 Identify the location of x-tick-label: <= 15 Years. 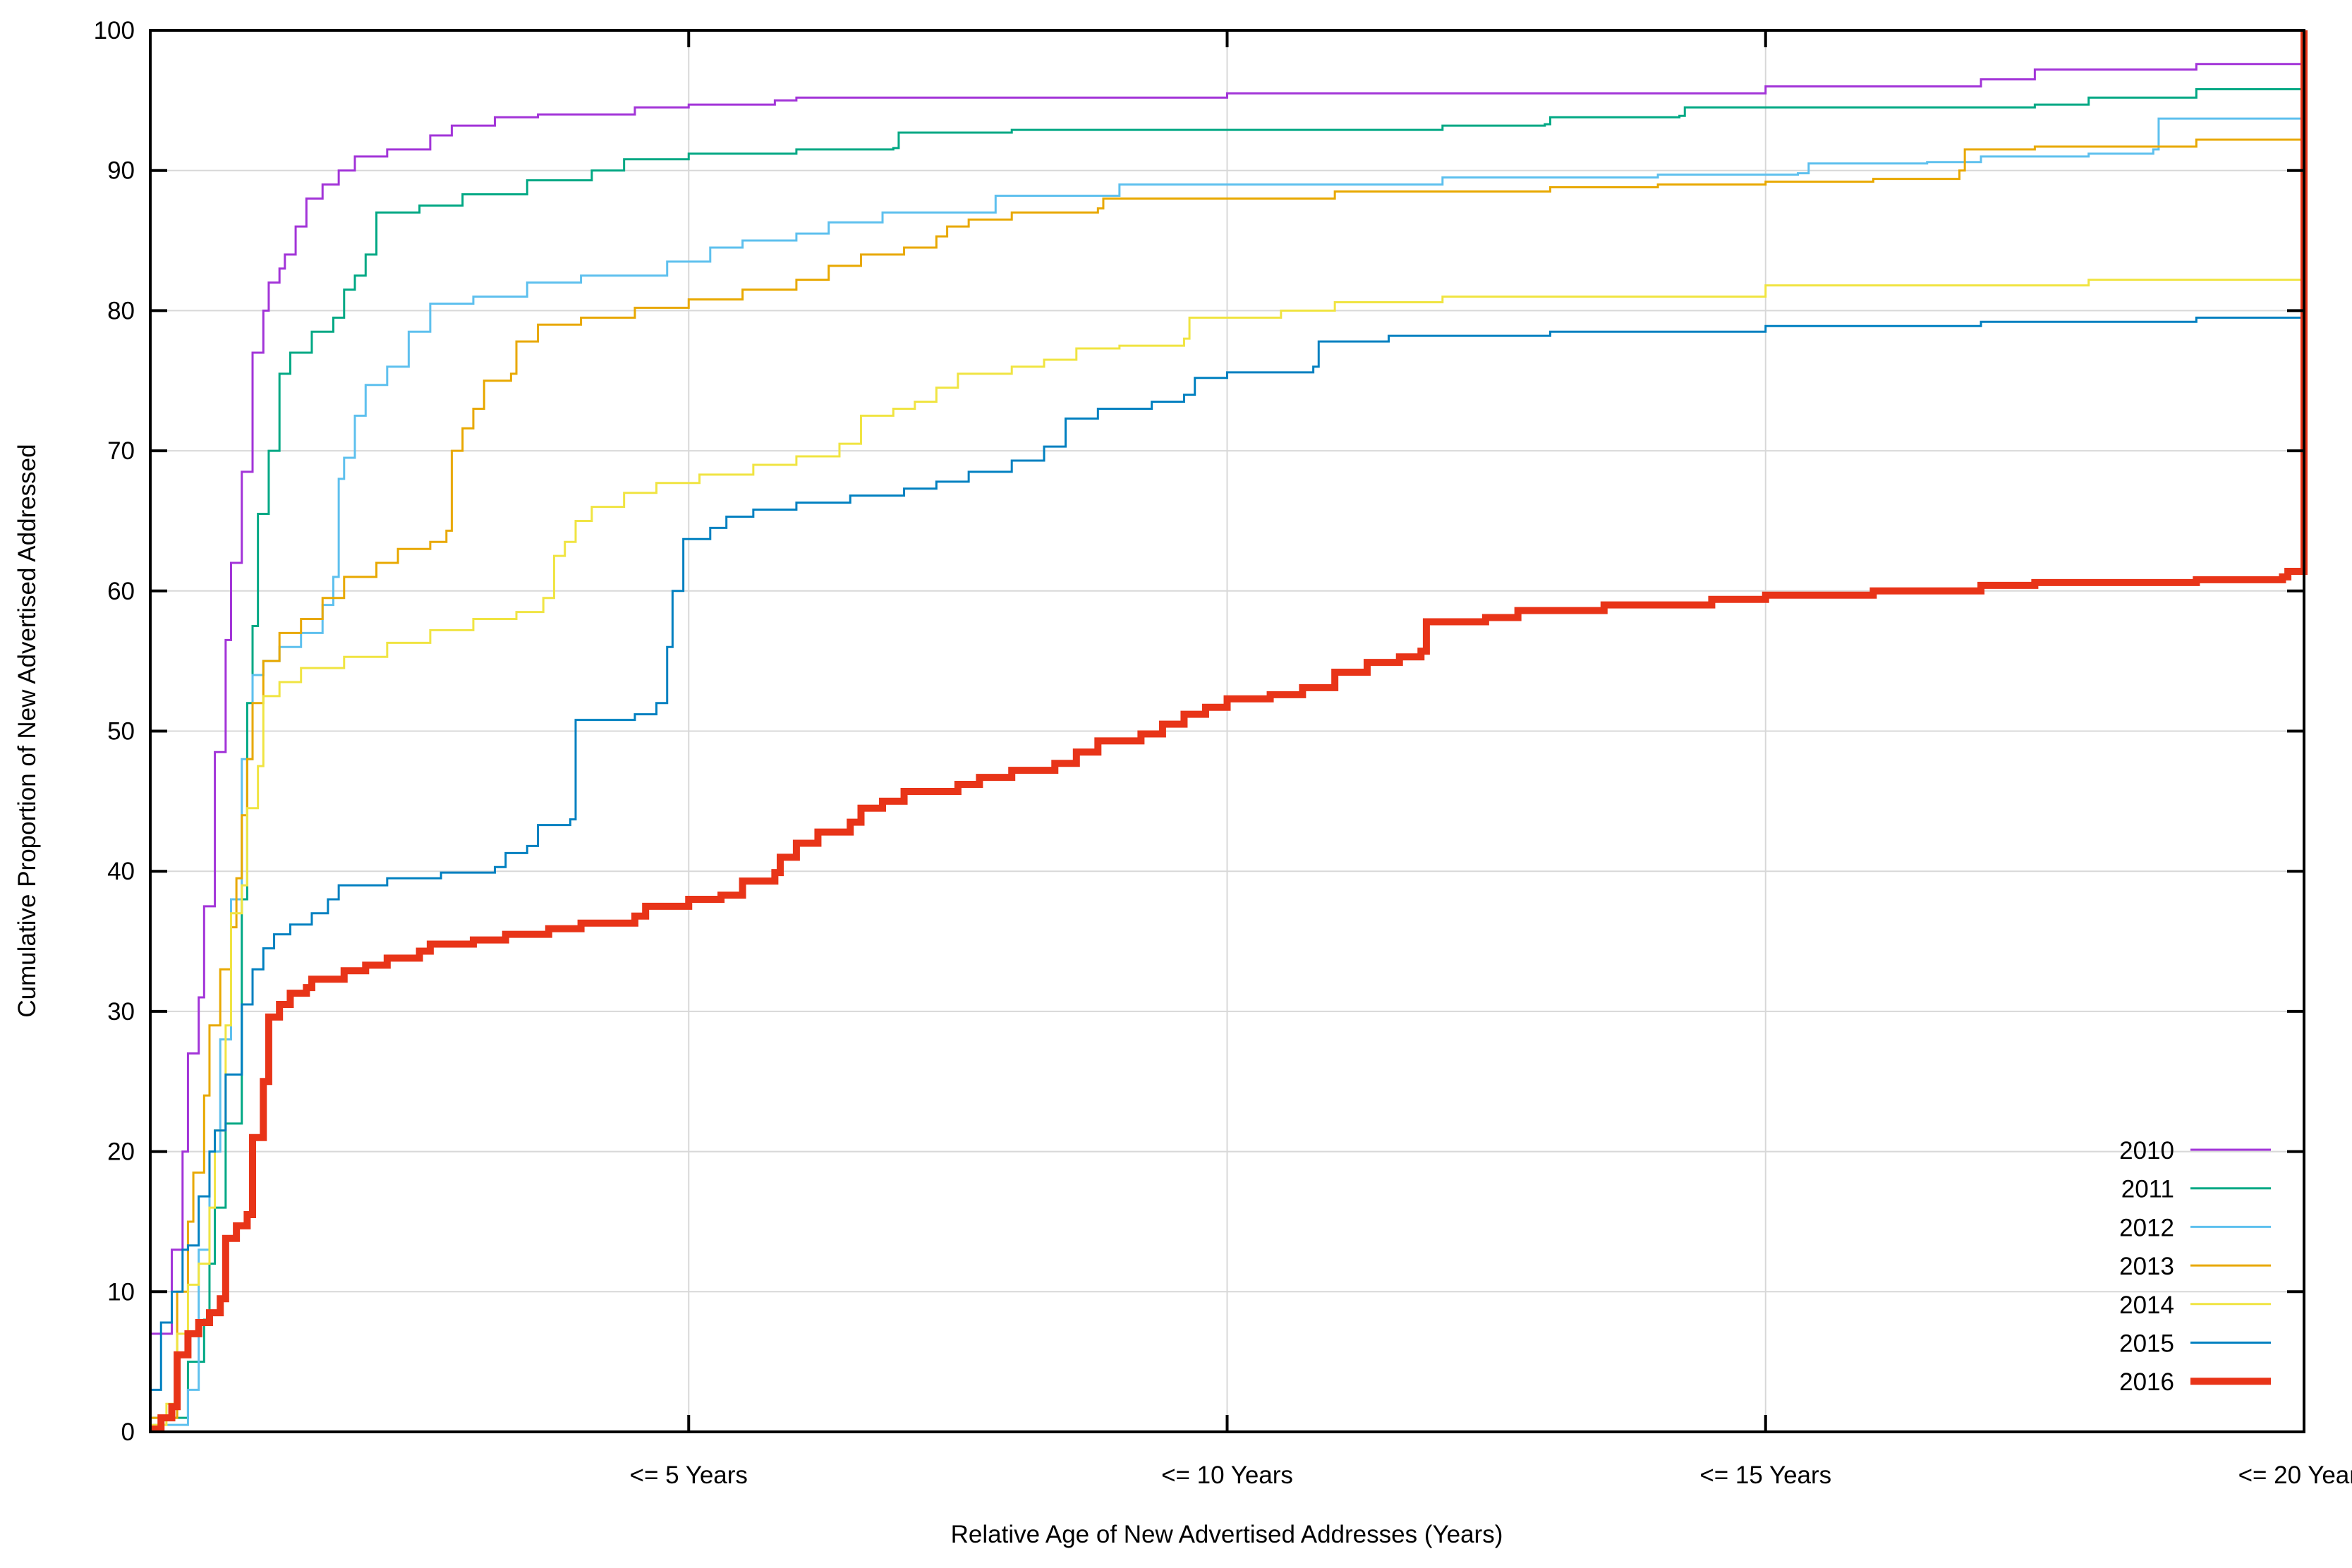
(1765, 1475).